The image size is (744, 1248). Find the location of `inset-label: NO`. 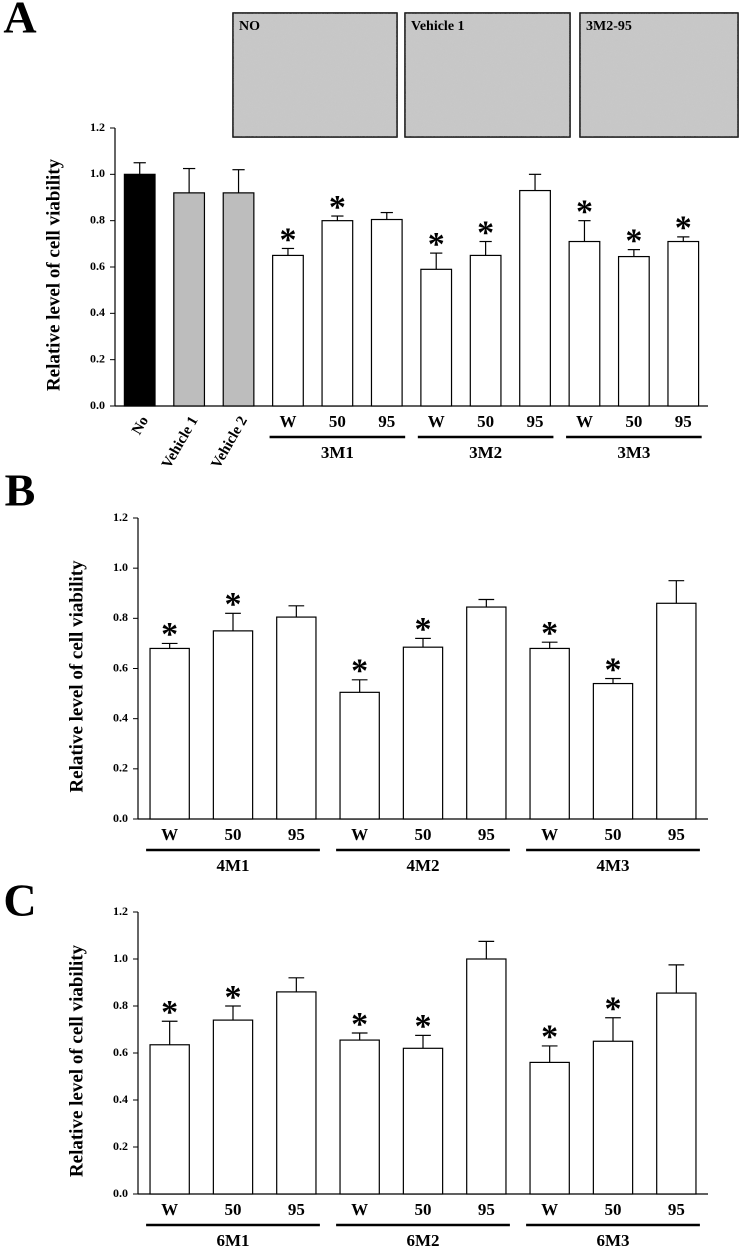

inset-label: NO is located at coordinates (249, 26).